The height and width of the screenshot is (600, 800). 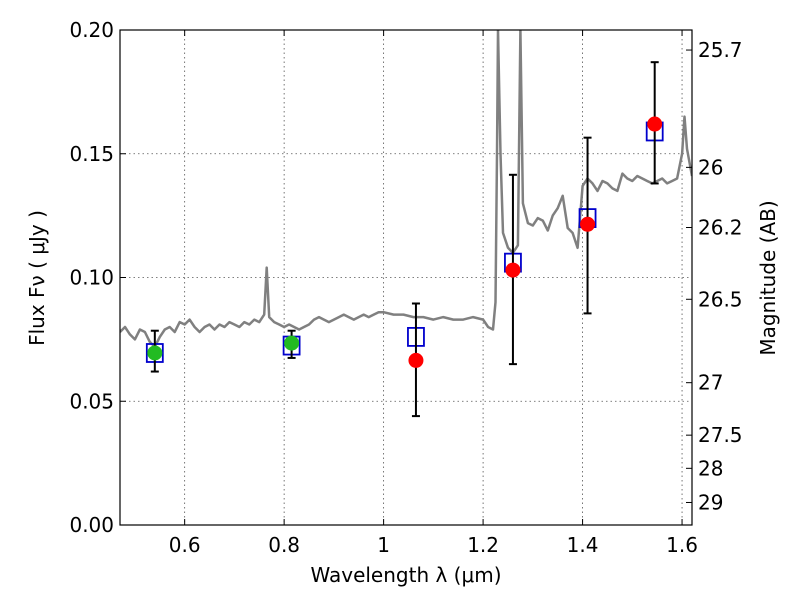 I want to click on mag-tick-label: 27, so click(x=710, y=383).